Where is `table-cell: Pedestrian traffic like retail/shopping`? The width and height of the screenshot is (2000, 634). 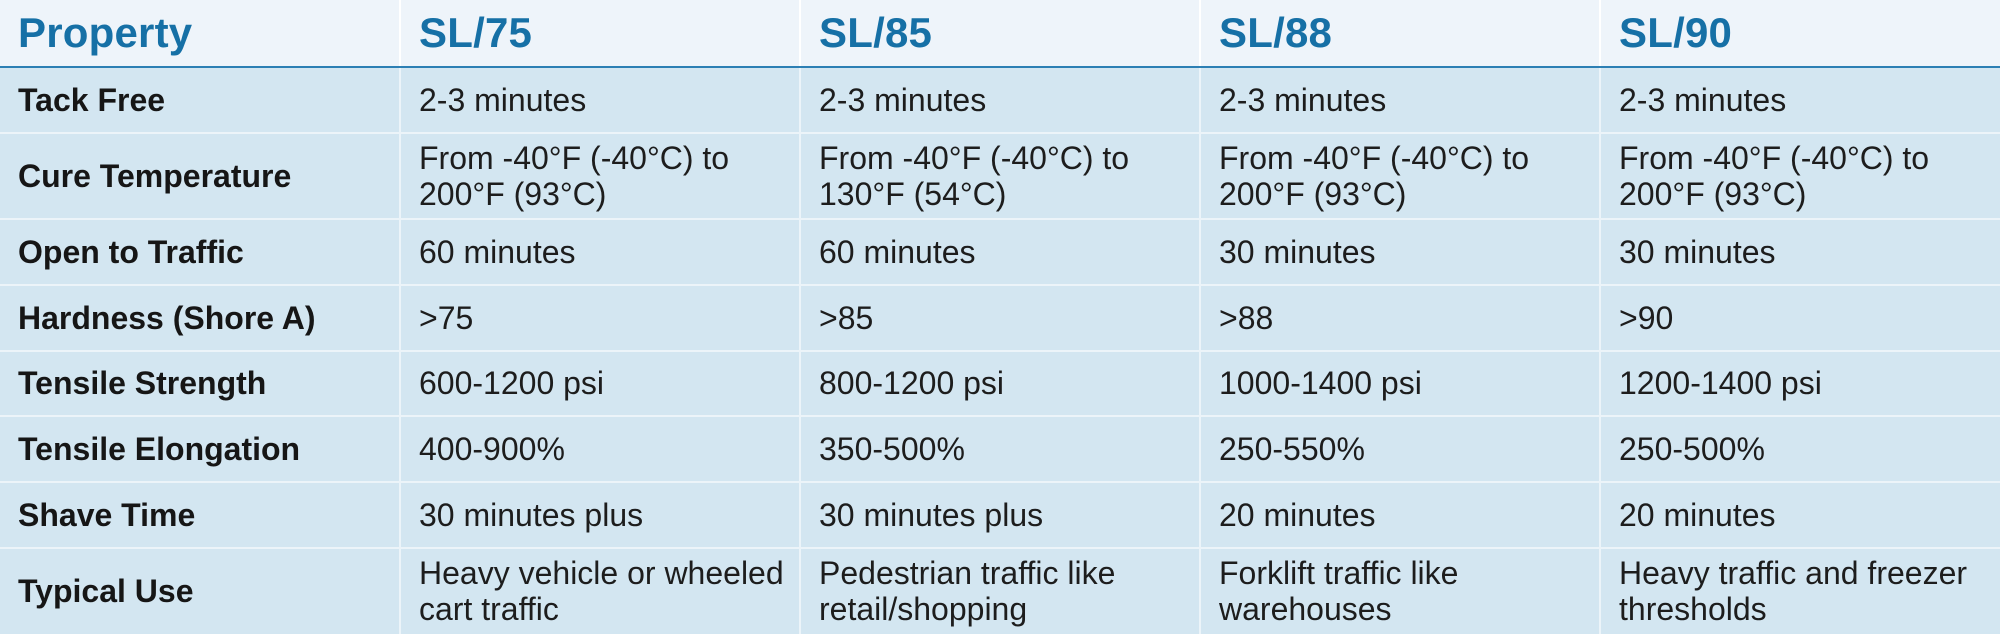
table-cell: Pedestrian traffic like retail/shopping is located at coordinates (1000, 590).